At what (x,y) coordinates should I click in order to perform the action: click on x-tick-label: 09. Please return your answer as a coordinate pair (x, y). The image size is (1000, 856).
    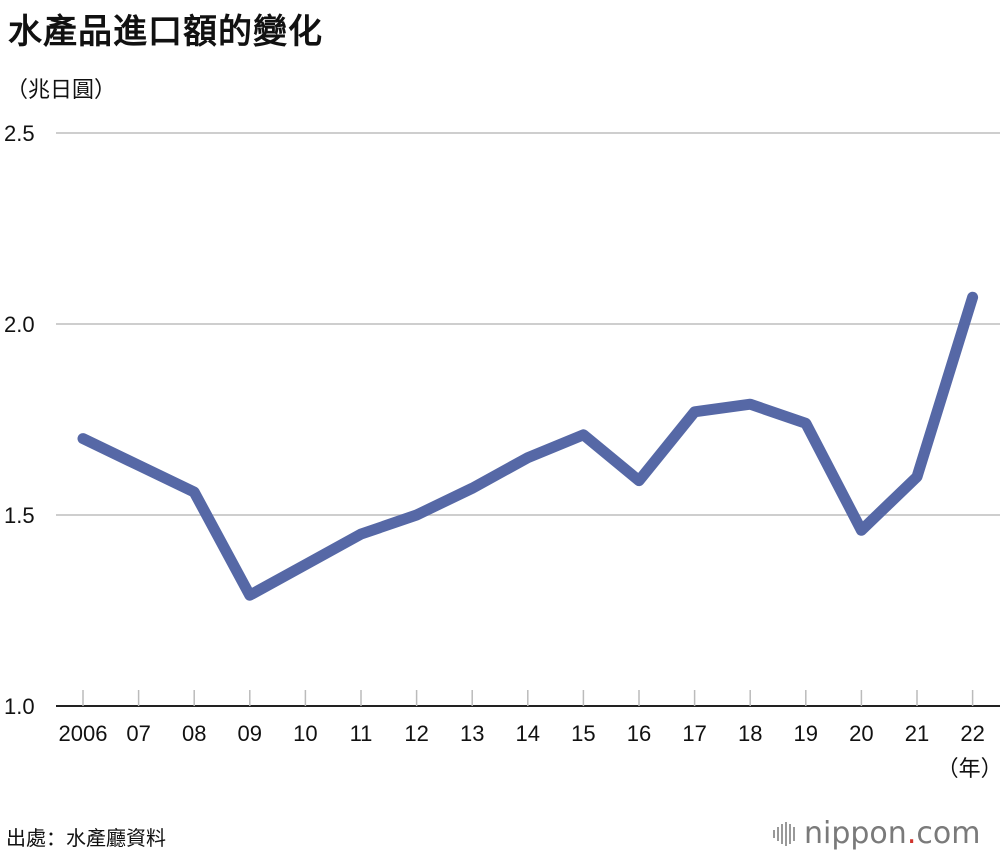
    Looking at the image, I should click on (250, 733).